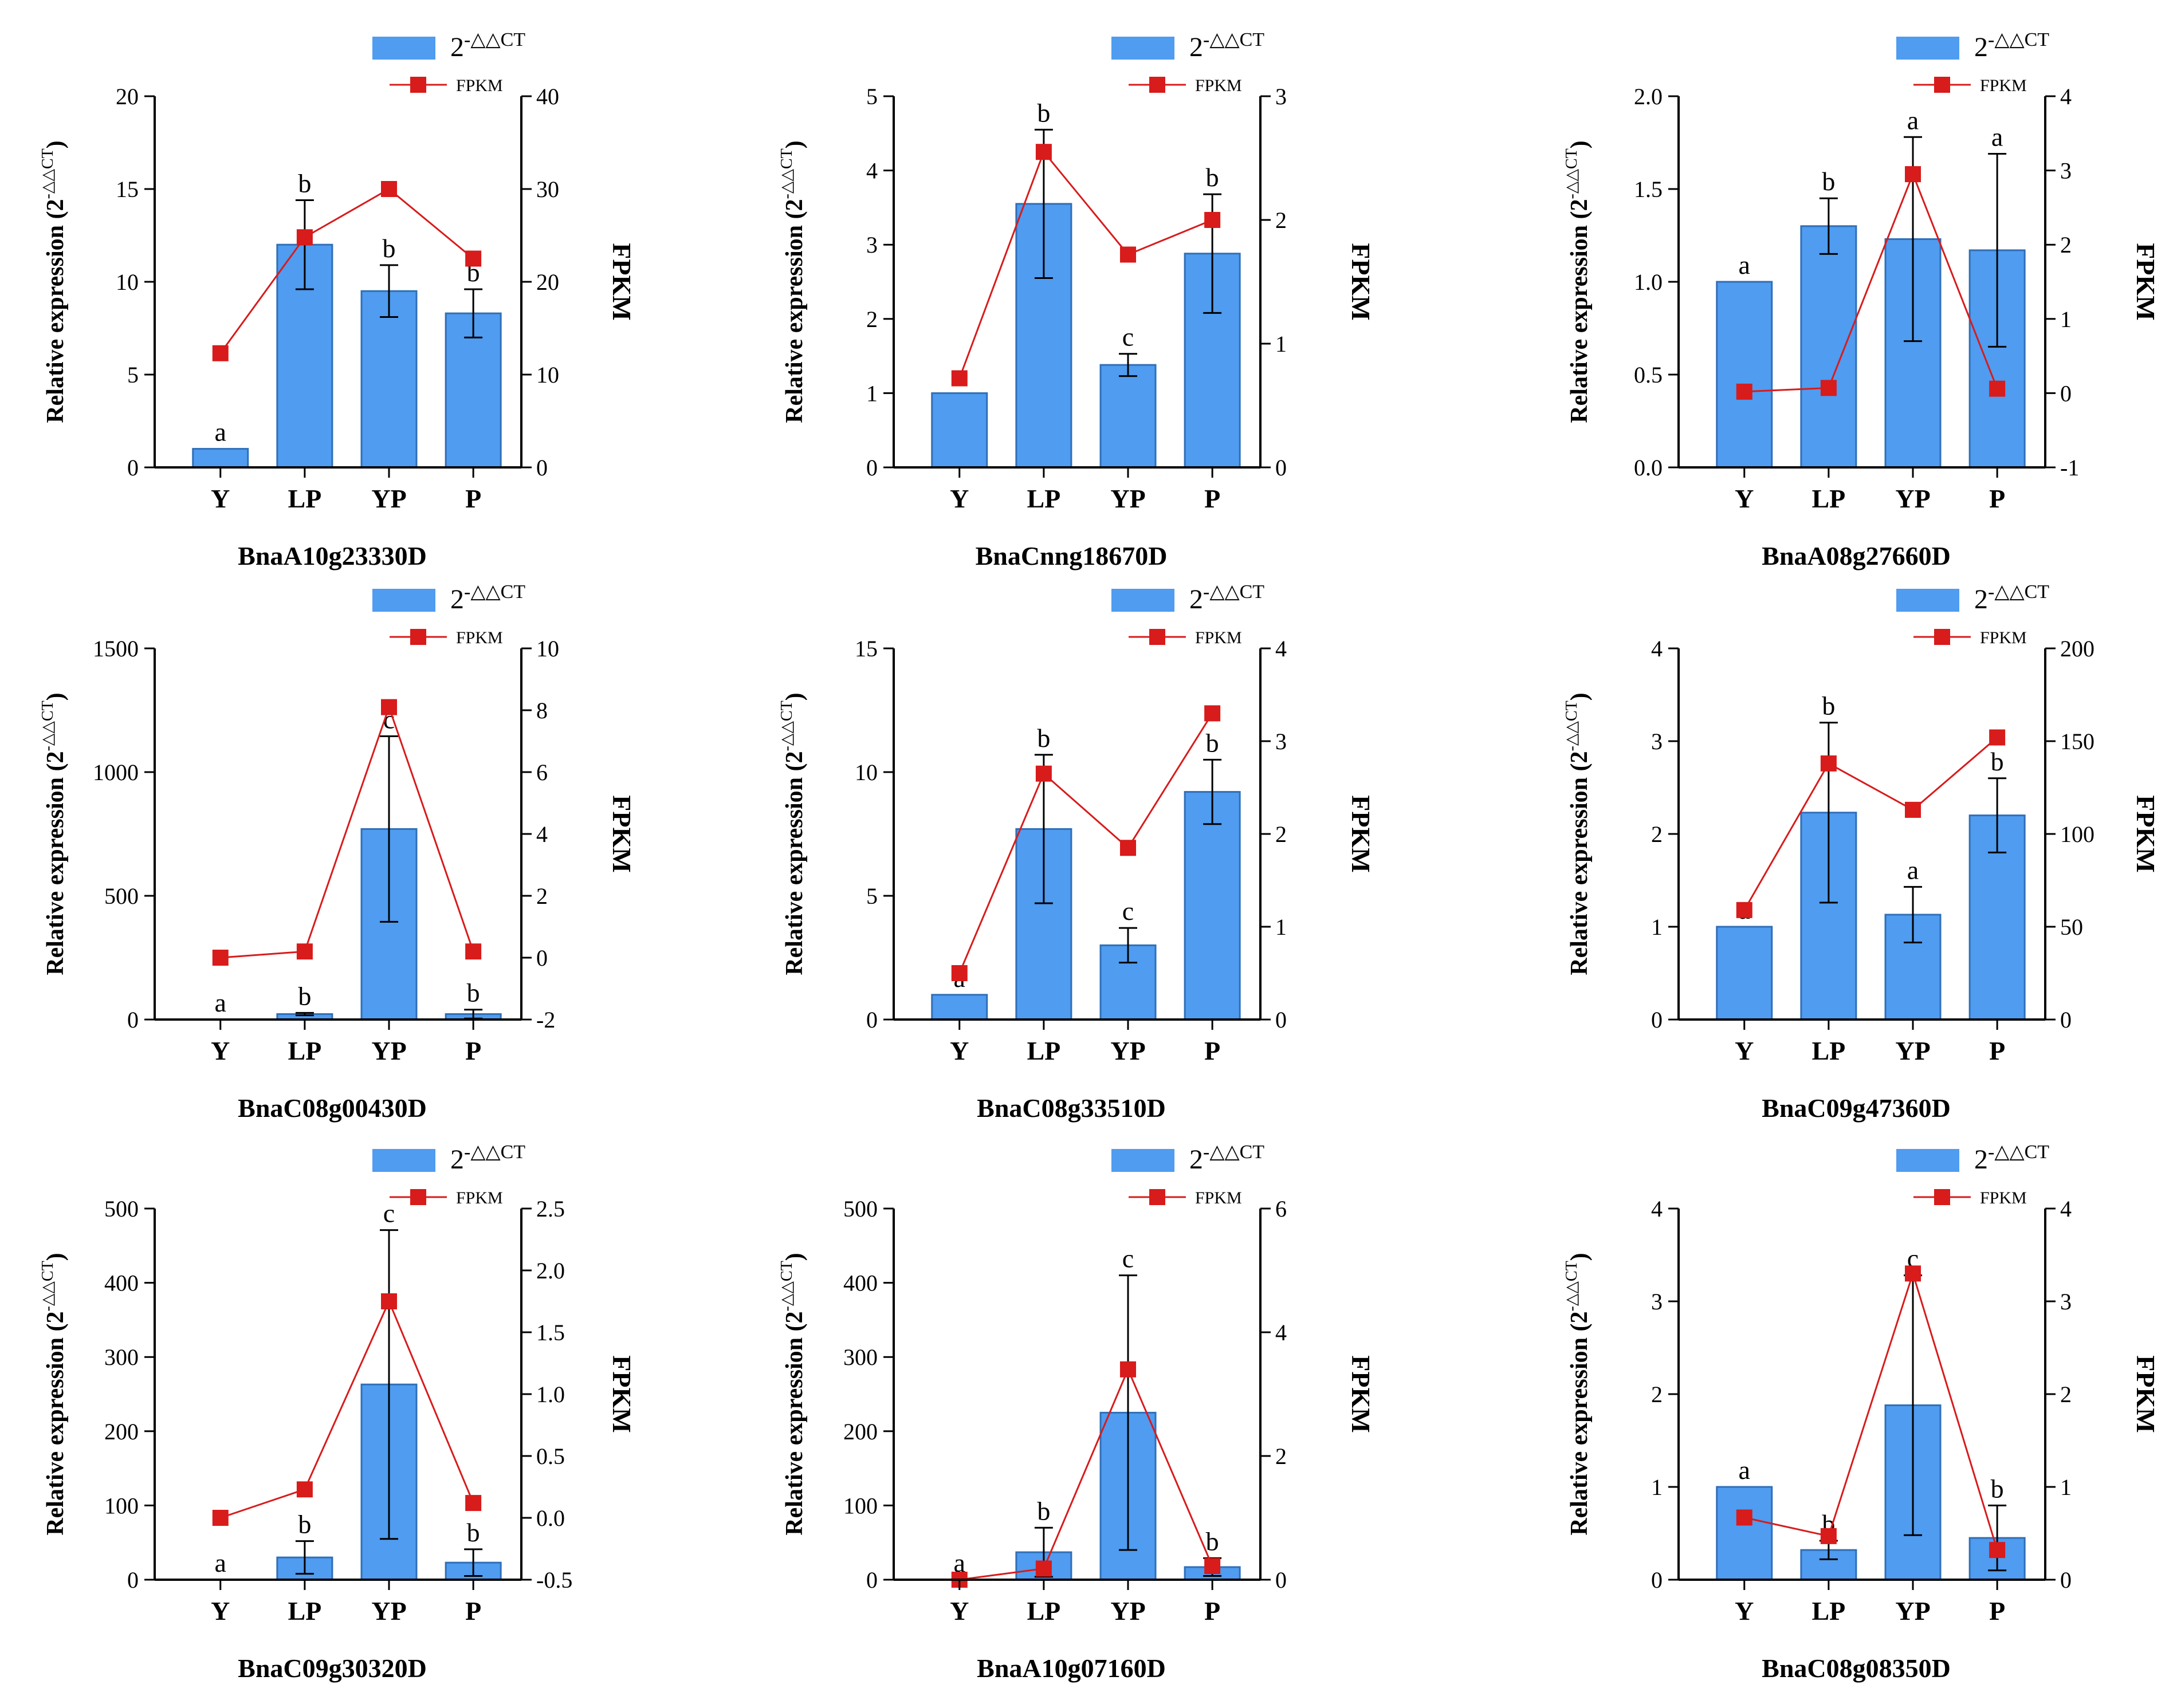 This screenshot has height=1708, width=2177. I want to click on left-tick-label: 200, so click(121, 1432).